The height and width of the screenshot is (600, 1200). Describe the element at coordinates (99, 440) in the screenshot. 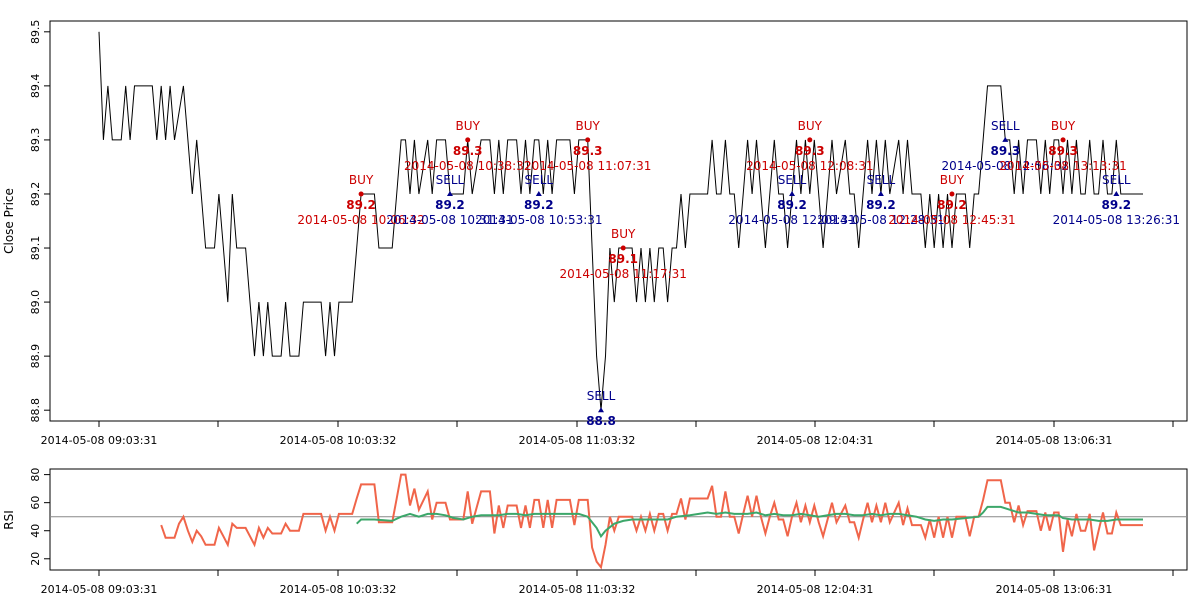

I see `price-x-tick-label: 2014-05-08 09:03:31` at that location.